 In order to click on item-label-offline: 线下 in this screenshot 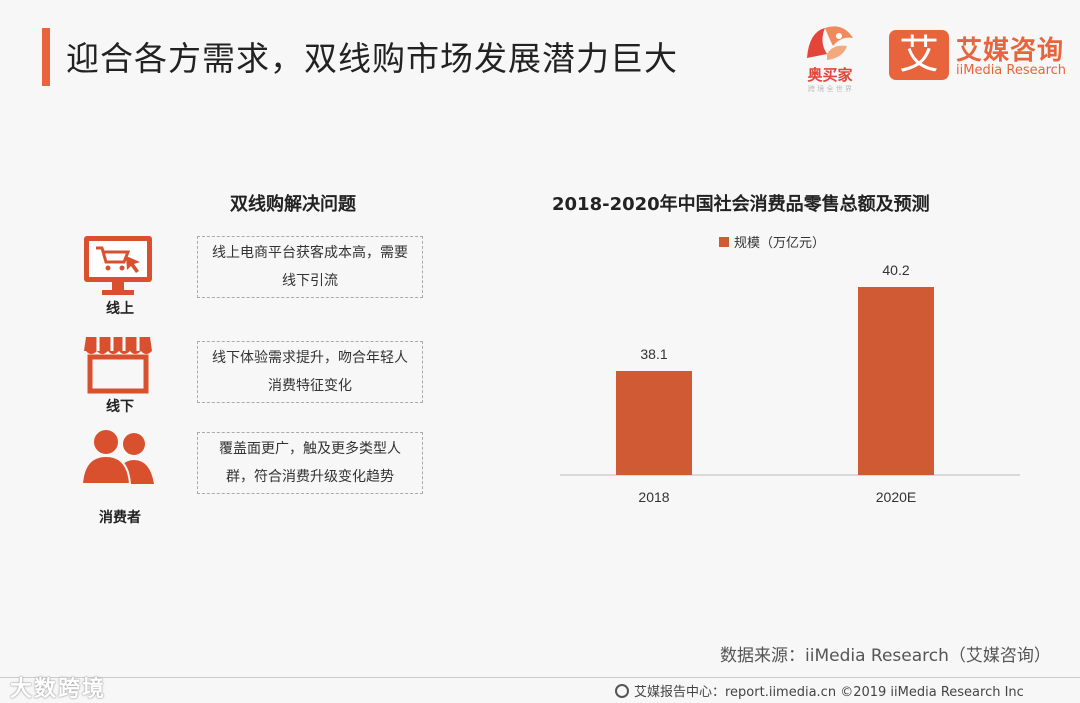, I will do `click(120, 407)`.